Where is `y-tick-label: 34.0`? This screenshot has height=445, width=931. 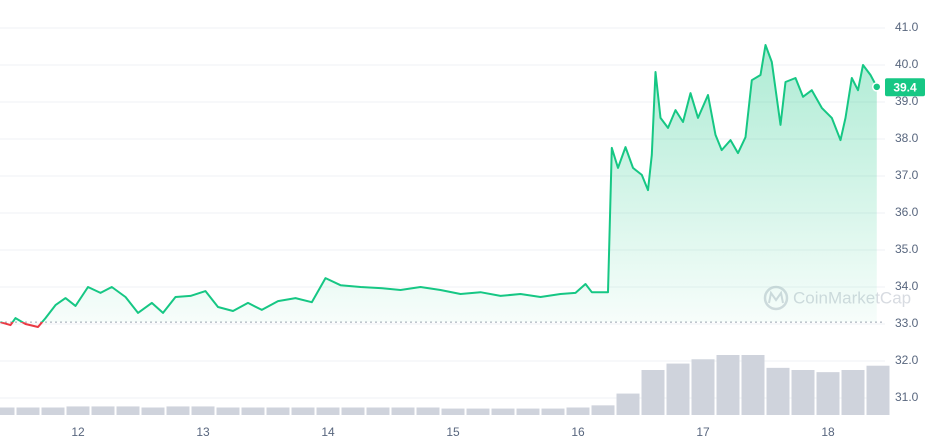
y-tick-label: 34.0 is located at coordinates (907, 286).